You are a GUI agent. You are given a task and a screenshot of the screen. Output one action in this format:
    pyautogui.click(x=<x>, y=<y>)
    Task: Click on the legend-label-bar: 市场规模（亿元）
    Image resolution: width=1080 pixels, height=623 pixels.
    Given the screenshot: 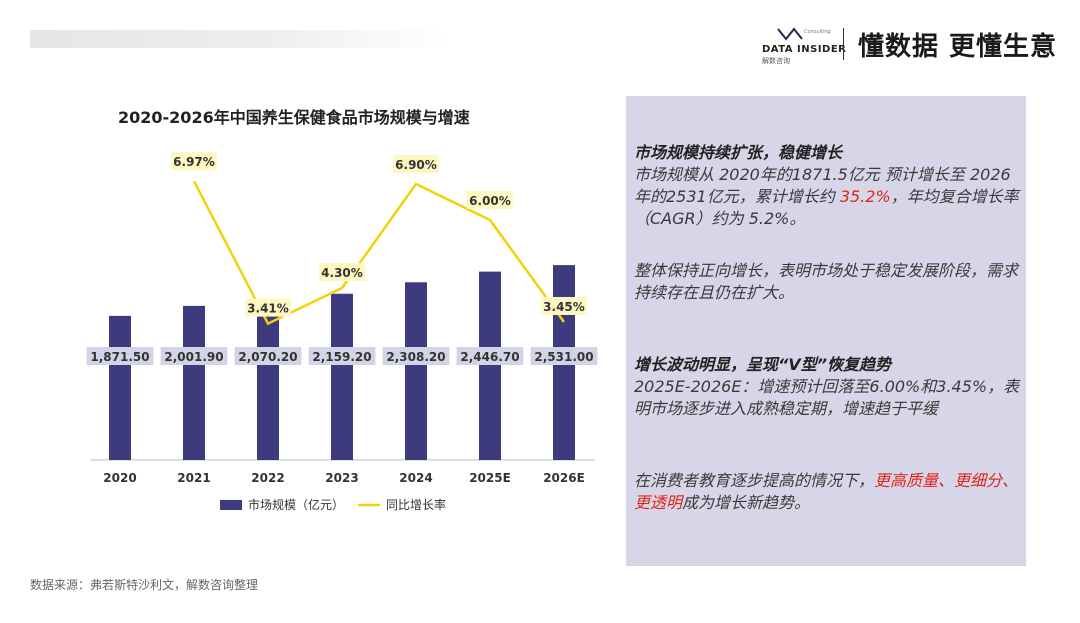 What is the action you would take?
    pyautogui.click(x=296, y=504)
    